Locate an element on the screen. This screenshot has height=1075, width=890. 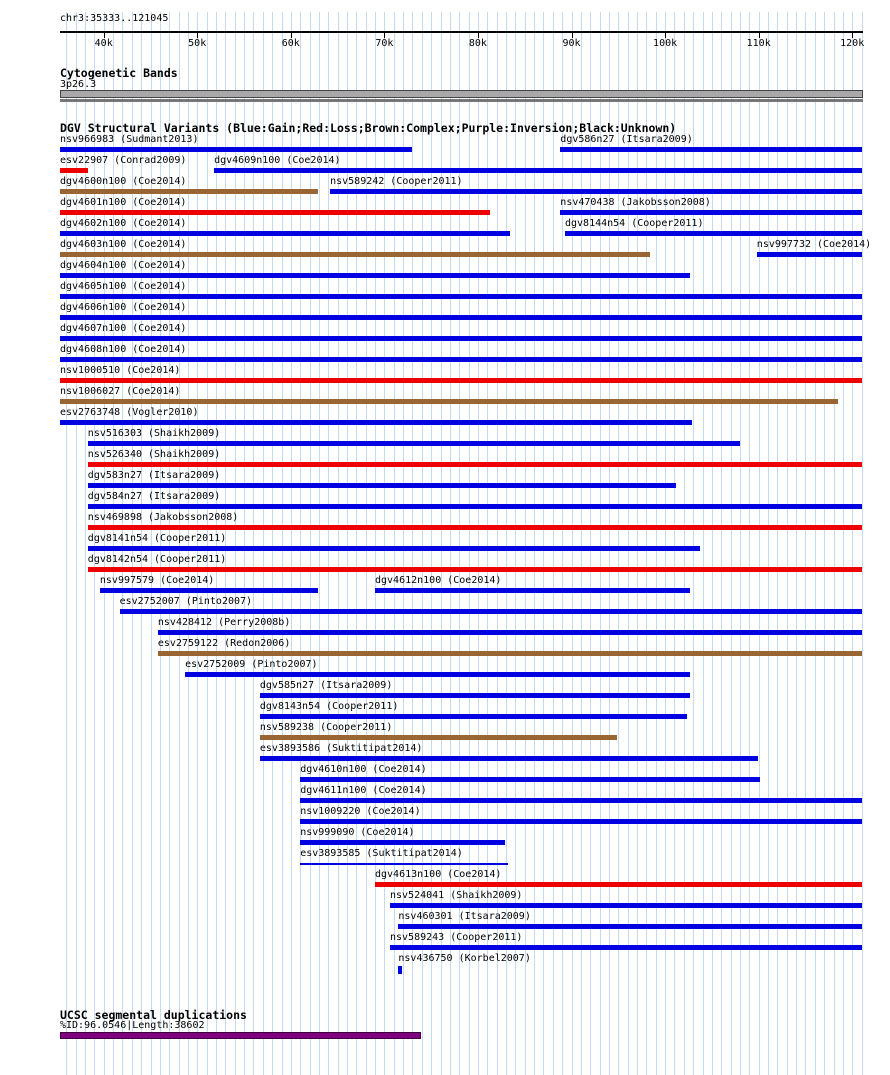
variant-label: dgv4605n100 (Coe2014) is located at coordinates (123, 286).